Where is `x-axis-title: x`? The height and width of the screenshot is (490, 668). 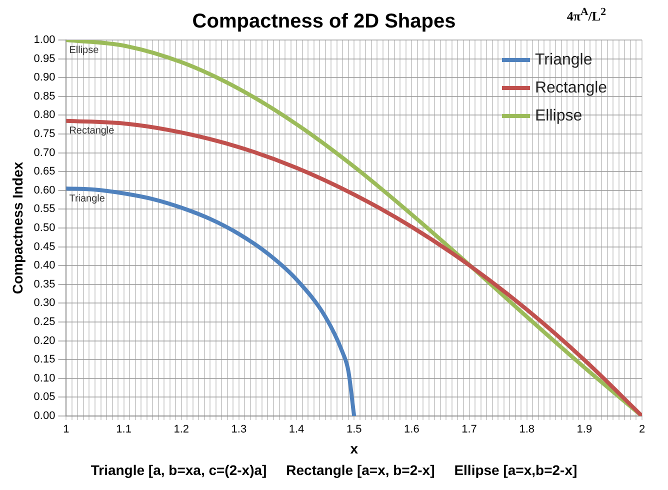
x-axis-title: x is located at coordinates (354, 448).